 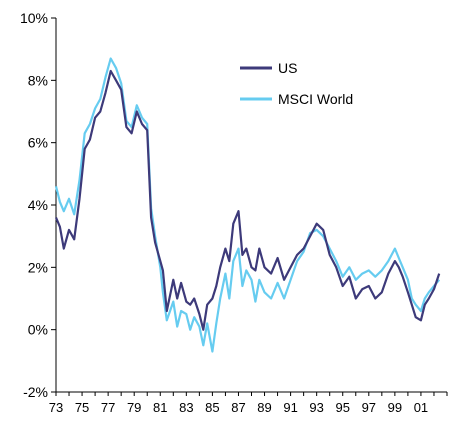 What do you see at coordinates (212, 407) in the screenshot?
I see `x-tick-label: 85` at bounding box center [212, 407].